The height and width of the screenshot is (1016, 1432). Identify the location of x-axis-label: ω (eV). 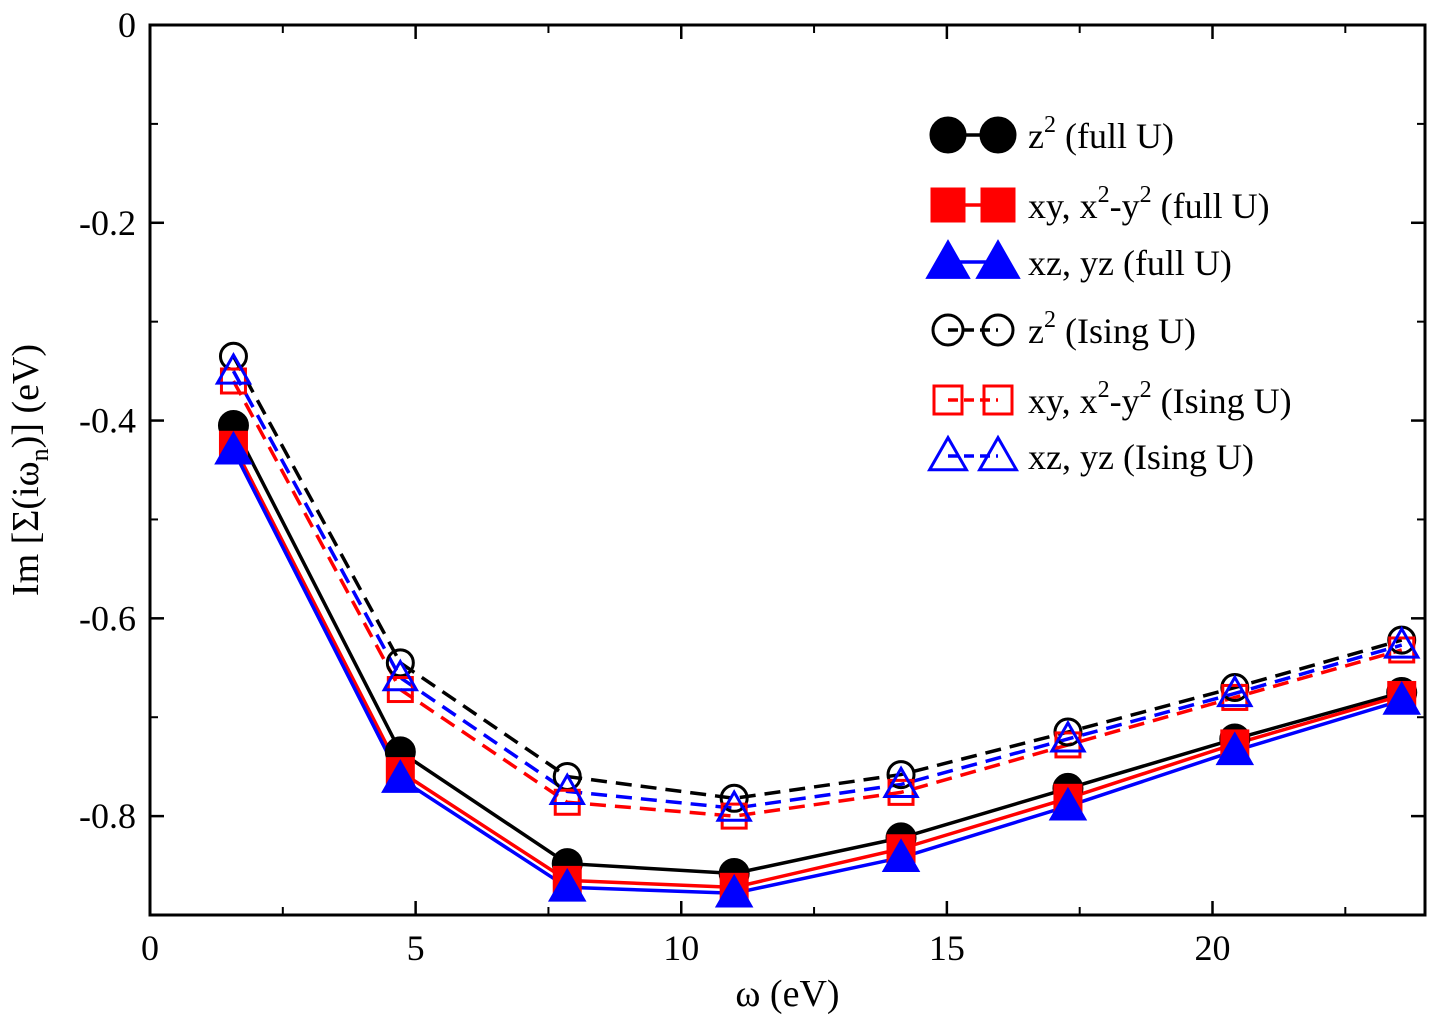
(787, 994).